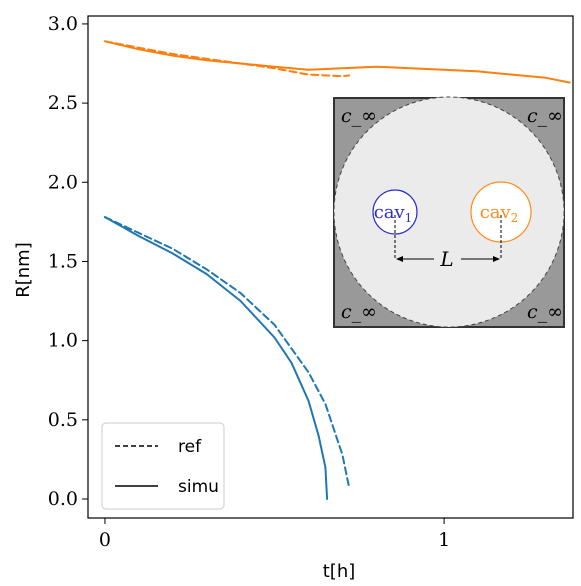 The height and width of the screenshot is (586, 581). I want to click on series-line-orange-dashed, so click(227, 59).